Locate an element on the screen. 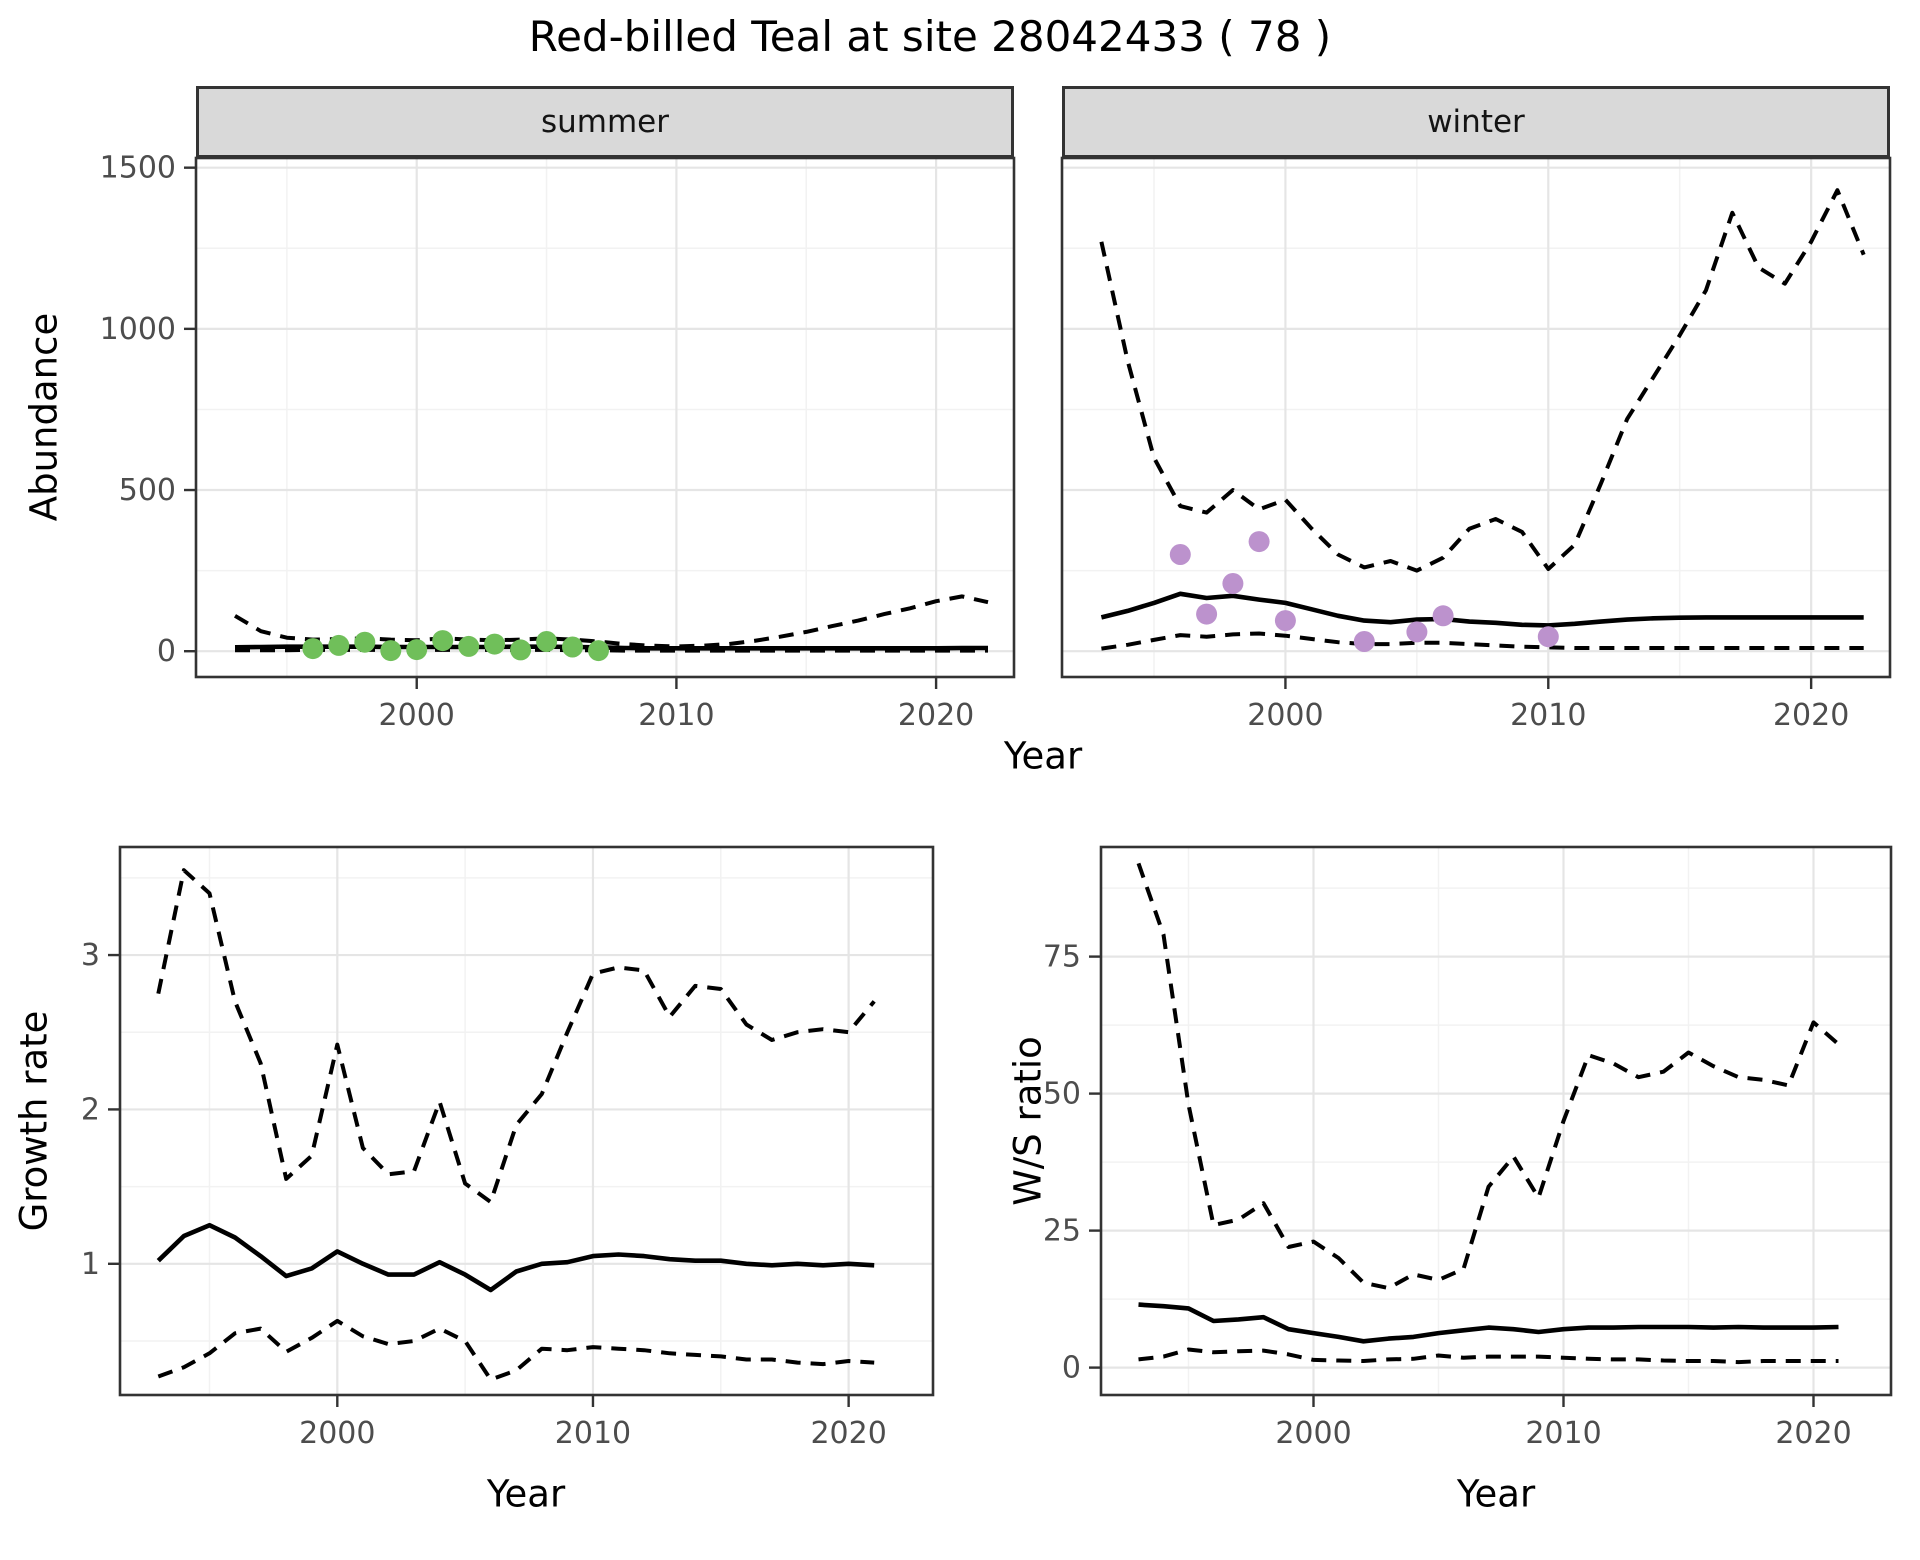 The image size is (1920, 1560). y-tick-label: 25 is located at coordinates (1062, 1231).